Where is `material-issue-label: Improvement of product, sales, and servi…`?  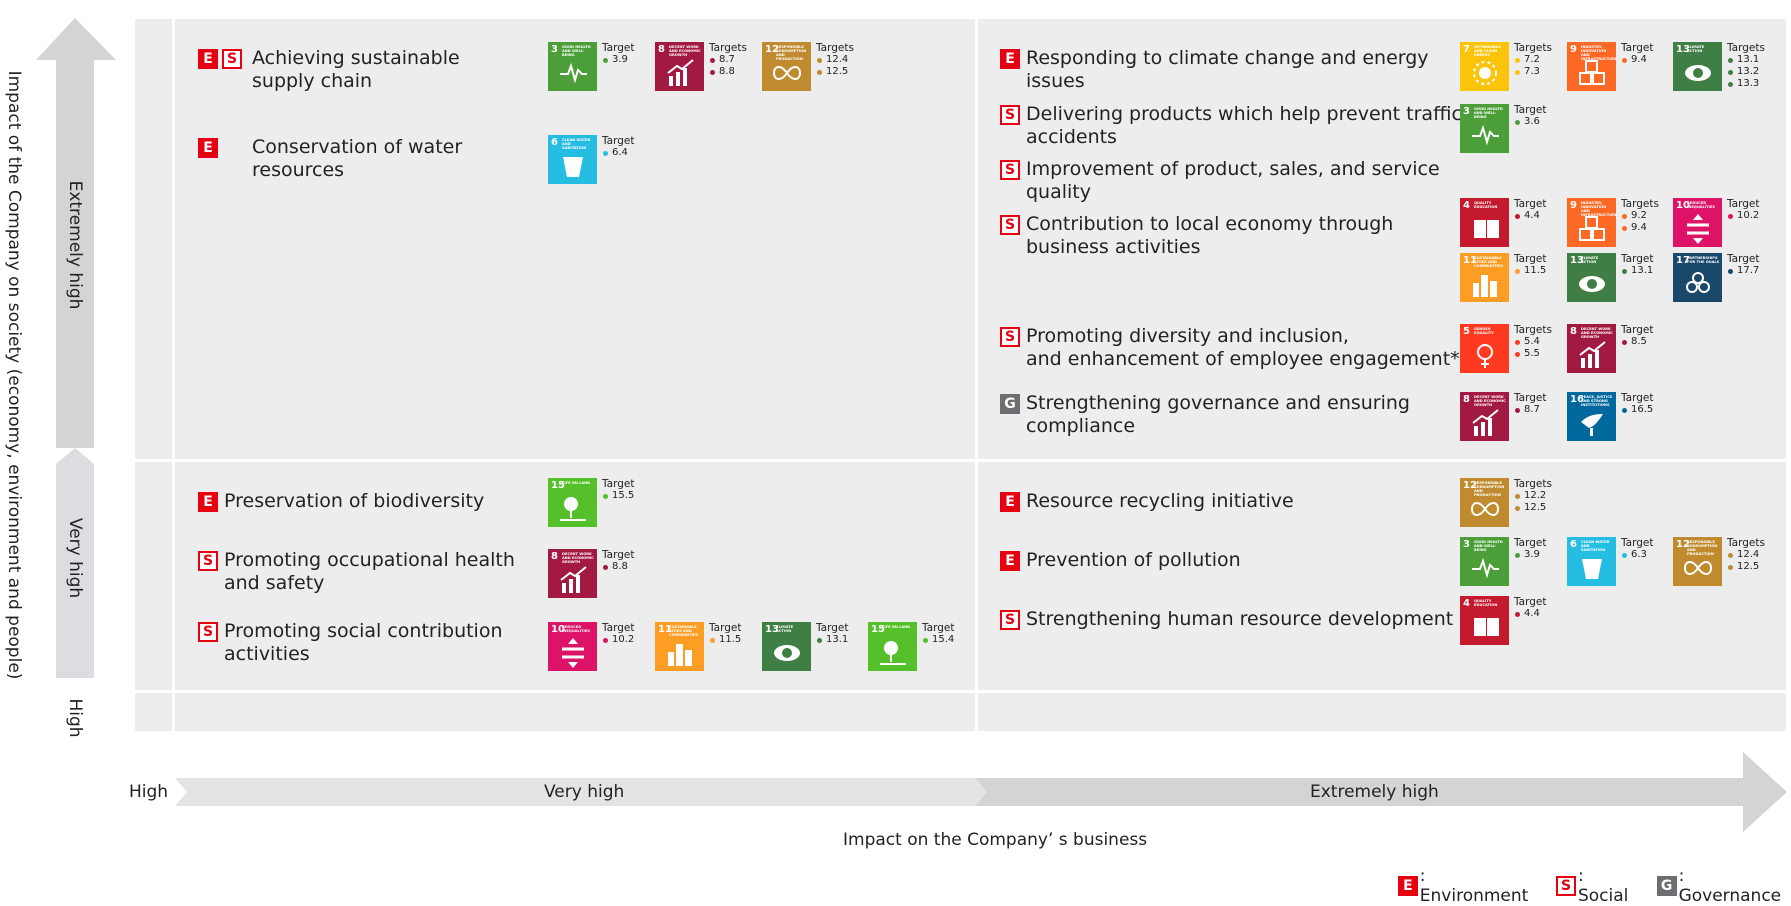 material-issue-label: Improvement of product, sales, and servi… is located at coordinates (1233, 180).